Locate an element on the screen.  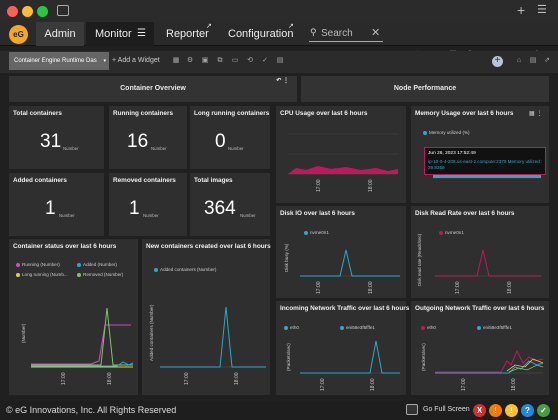
chevron-down-icon: ▾ is located at coordinates (104, 61).